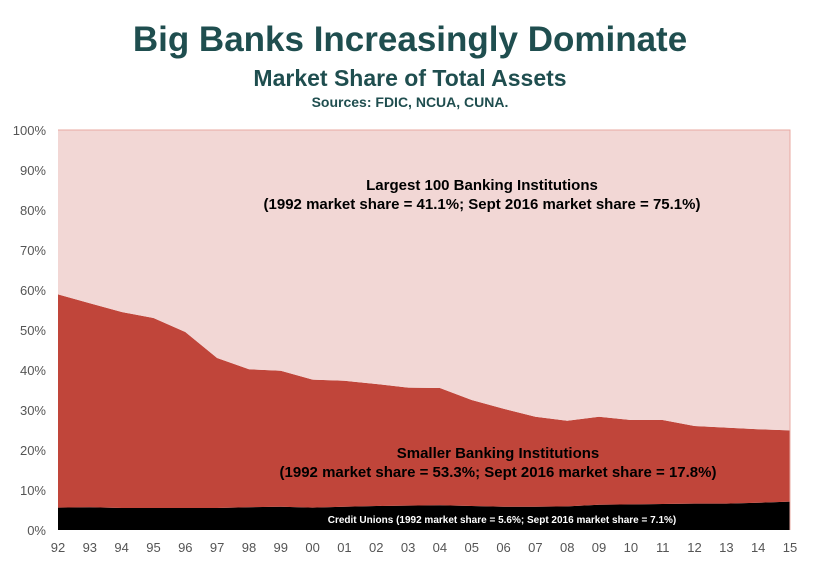 The image size is (820, 565). What do you see at coordinates (33, 370) in the screenshot?
I see `y-tick-label: 40%` at bounding box center [33, 370].